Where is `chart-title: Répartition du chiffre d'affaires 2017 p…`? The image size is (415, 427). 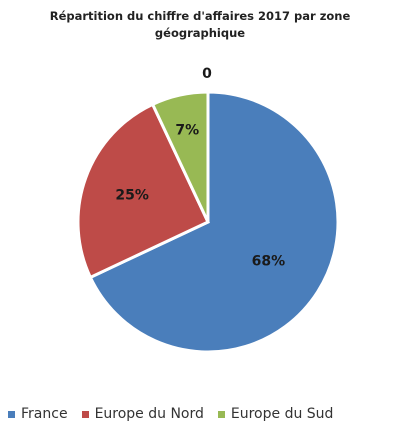
chart-title: Répartition du chiffre d'affaires 2017 p… is located at coordinates (200, 24).